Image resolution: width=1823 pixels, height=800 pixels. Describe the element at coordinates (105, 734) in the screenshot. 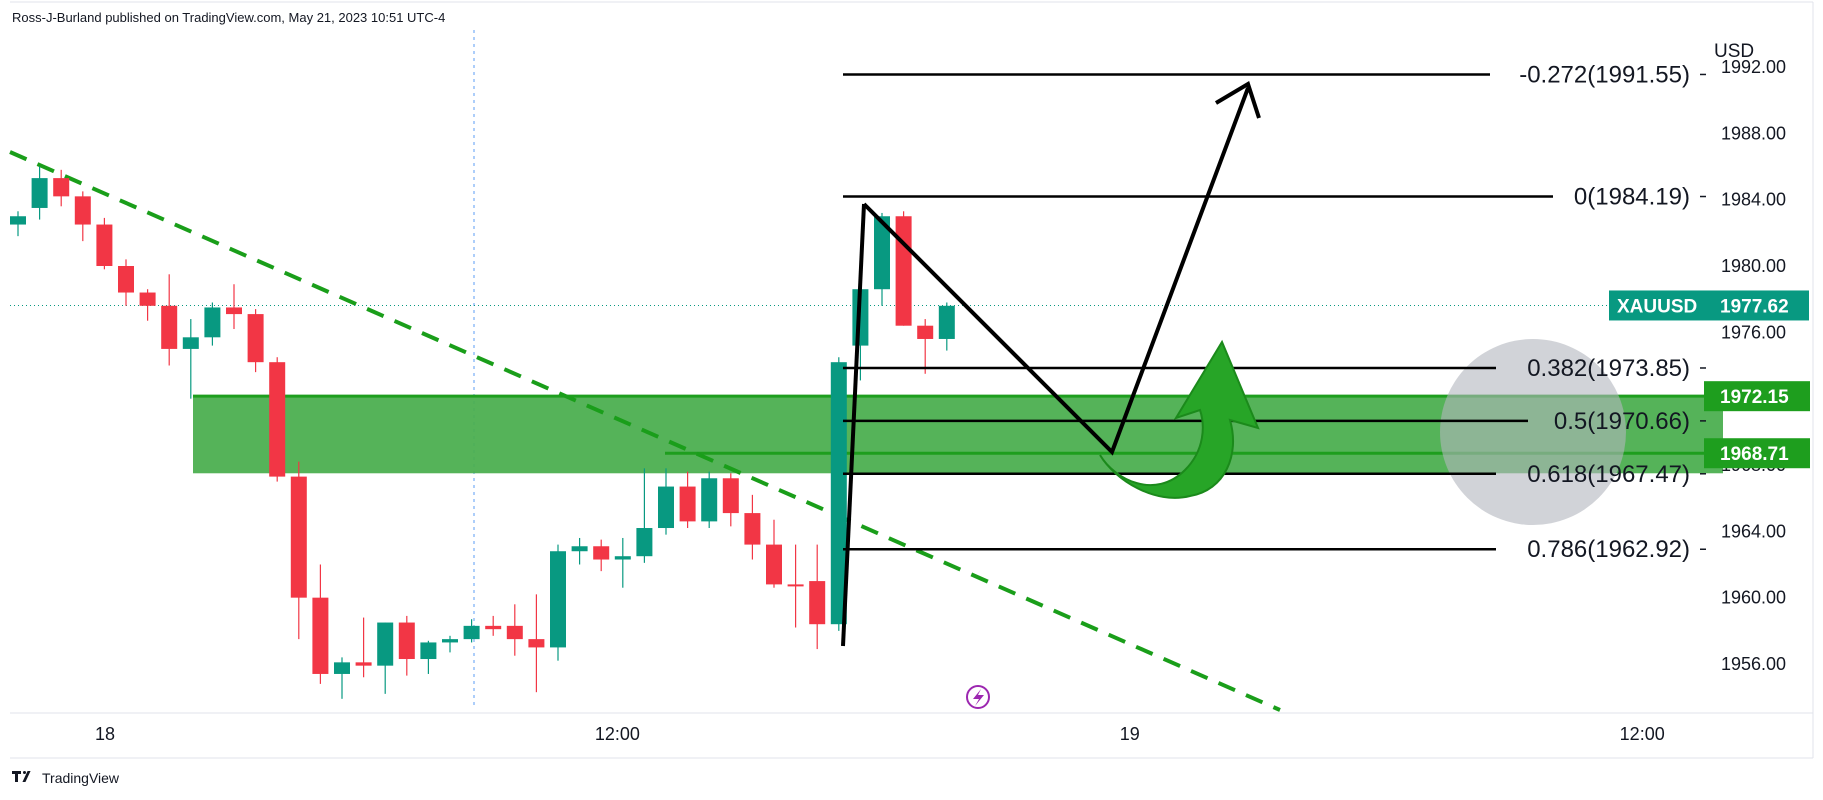

I see `time-tick-label: 18` at that location.